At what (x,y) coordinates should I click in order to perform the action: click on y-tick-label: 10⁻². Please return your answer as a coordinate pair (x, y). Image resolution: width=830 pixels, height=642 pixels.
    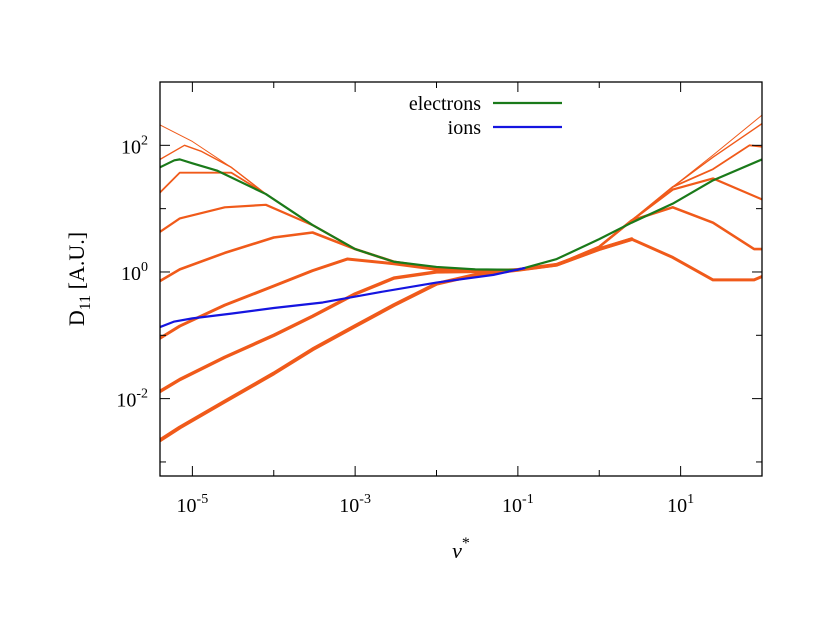
    Looking at the image, I should click on (132, 399).